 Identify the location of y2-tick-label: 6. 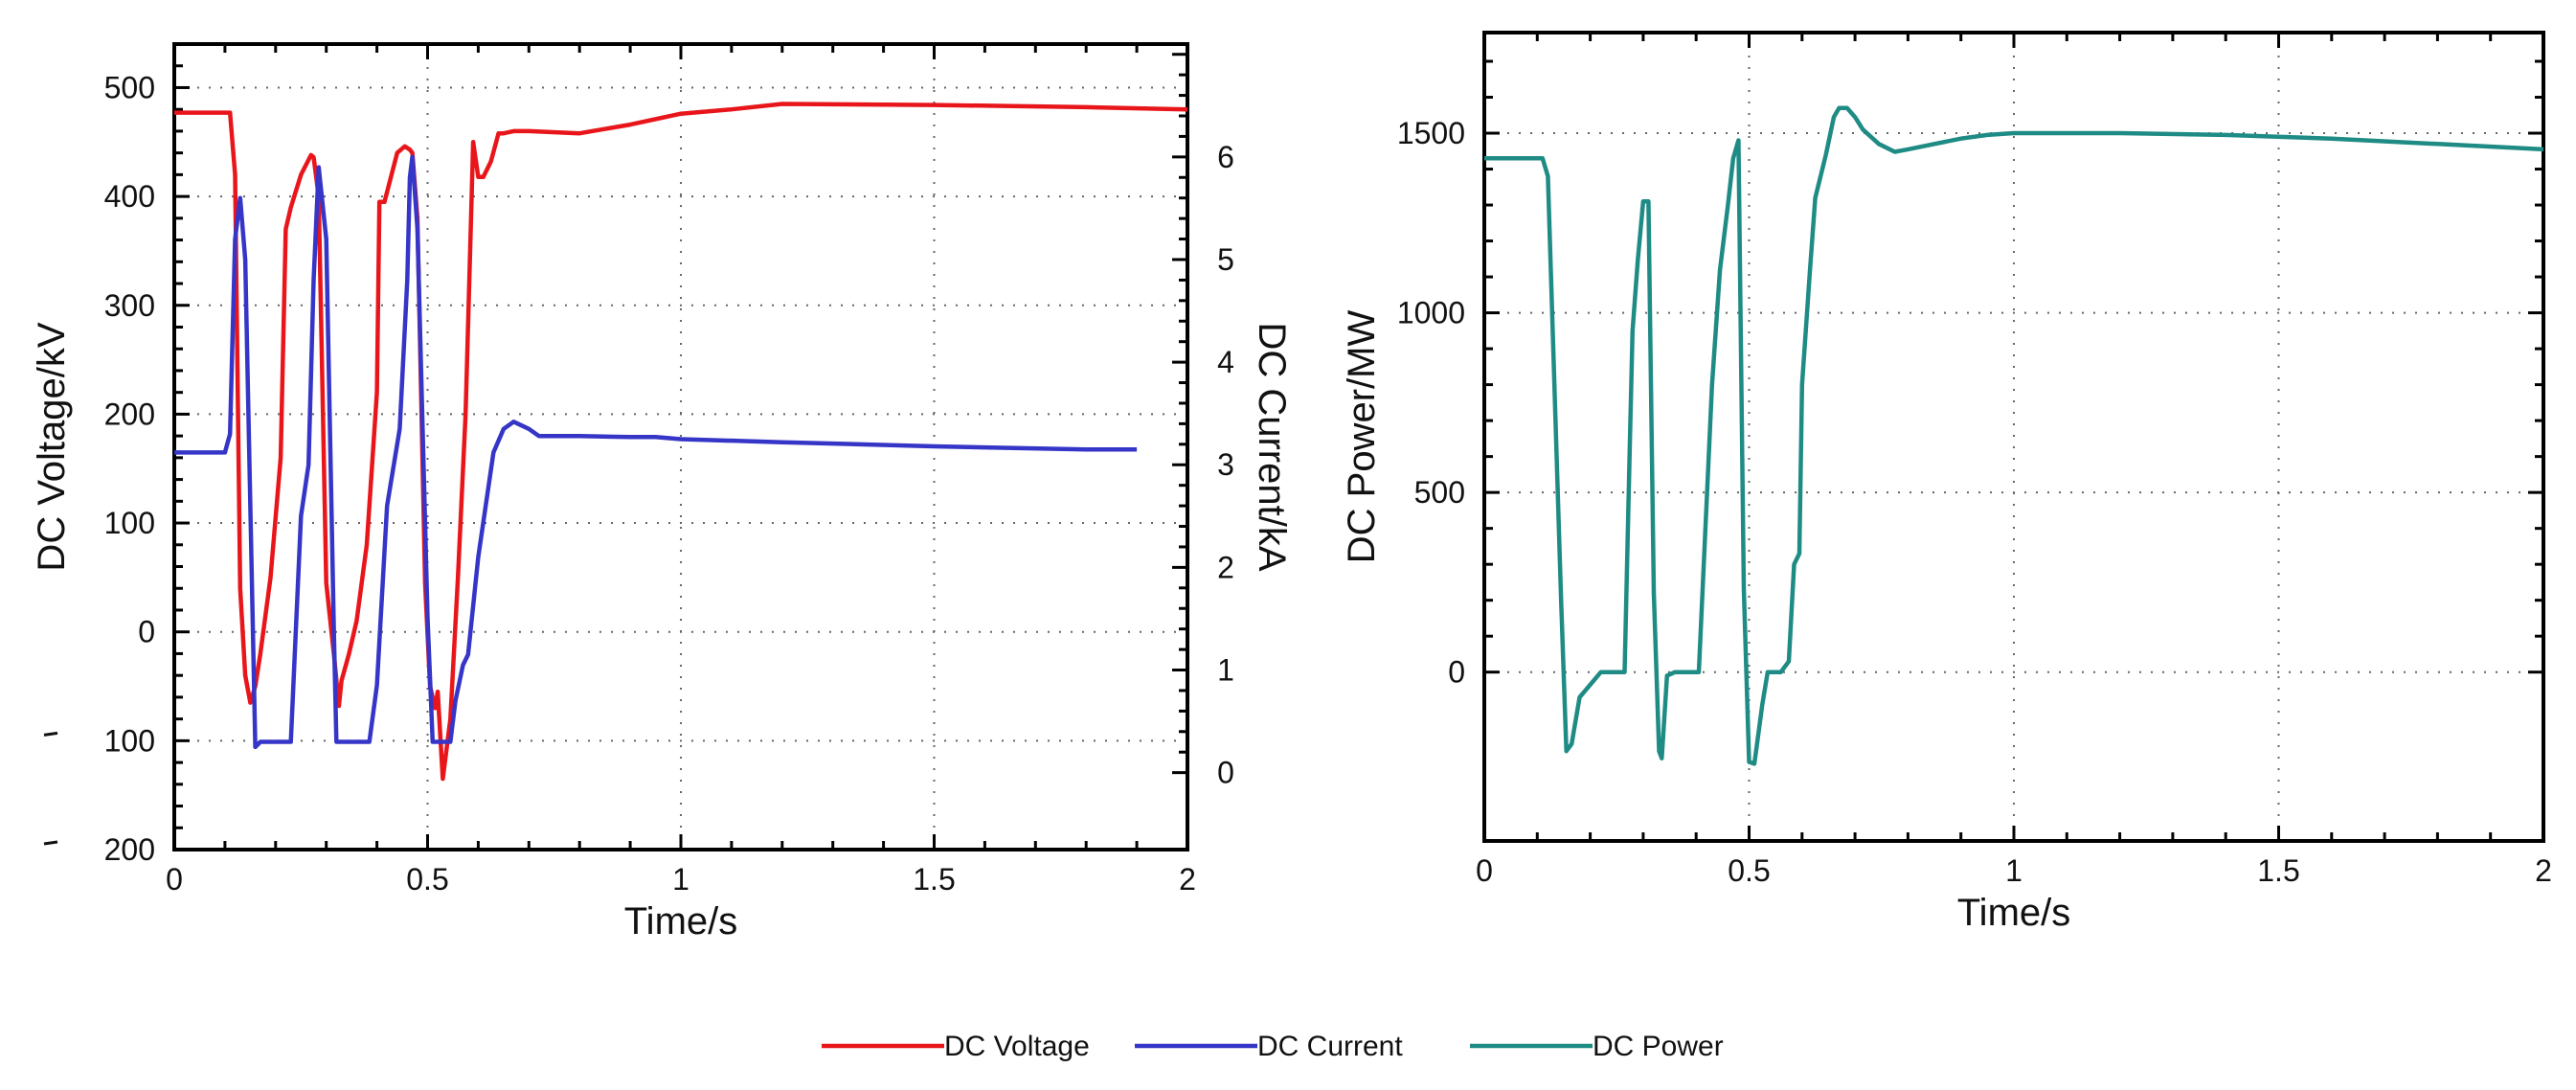
(1225, 157).